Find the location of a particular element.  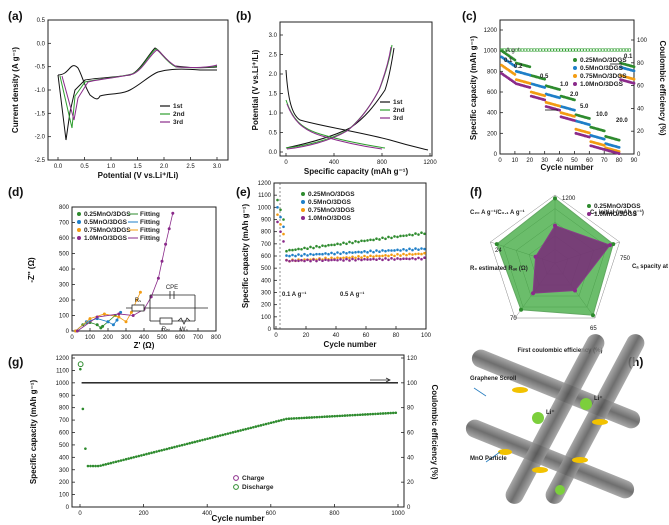

c-rate-label: 5.0 is located at coordinates (584, 107).